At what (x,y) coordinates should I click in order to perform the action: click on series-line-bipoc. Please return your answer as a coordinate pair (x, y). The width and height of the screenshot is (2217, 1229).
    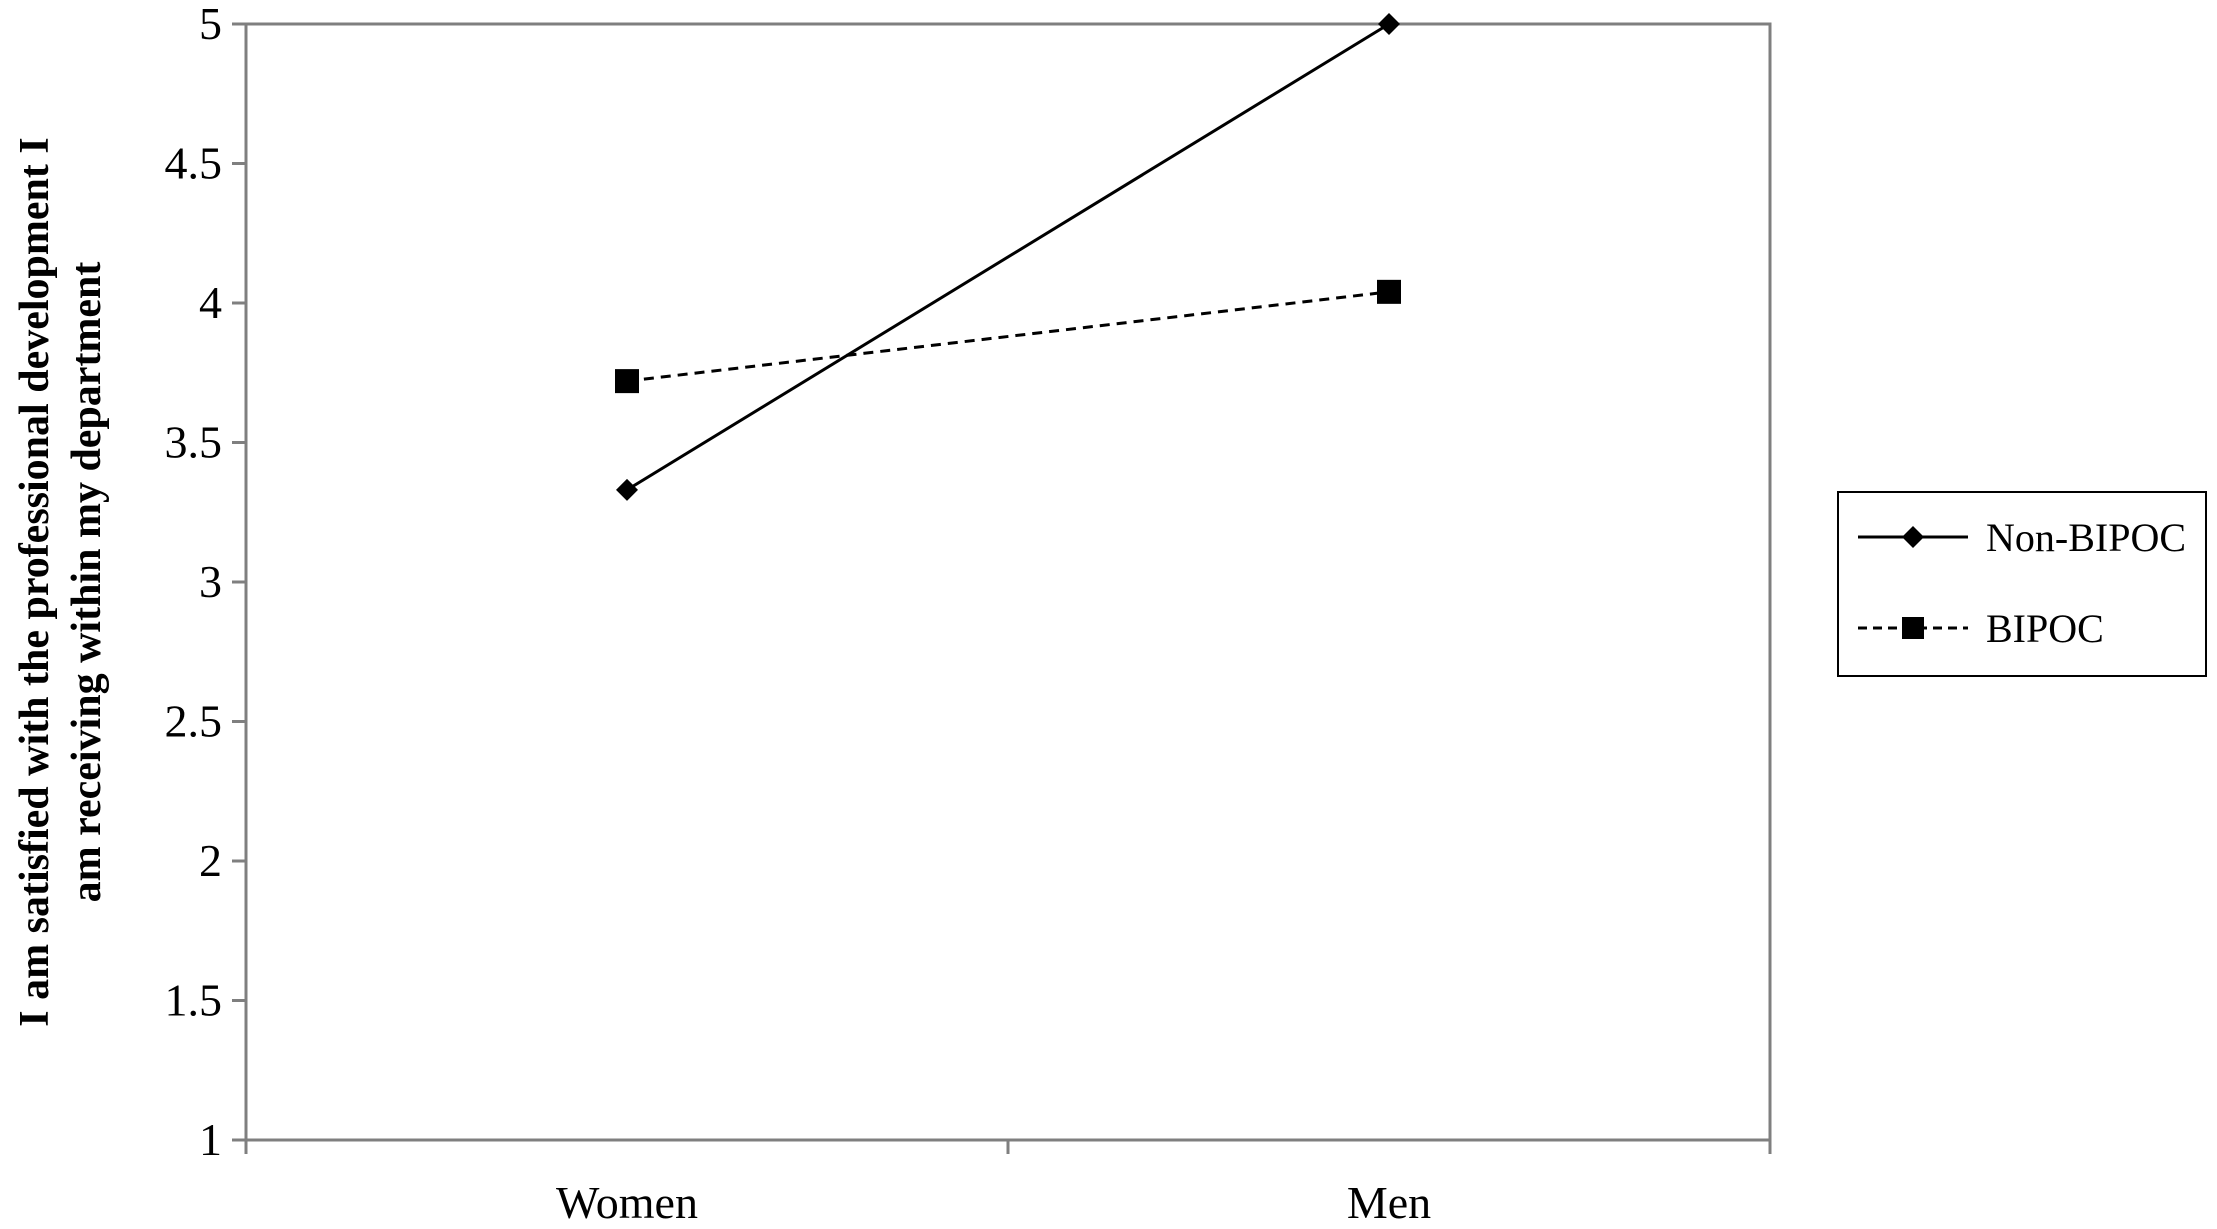
    Looking at the image, I should click on (1008, 336).